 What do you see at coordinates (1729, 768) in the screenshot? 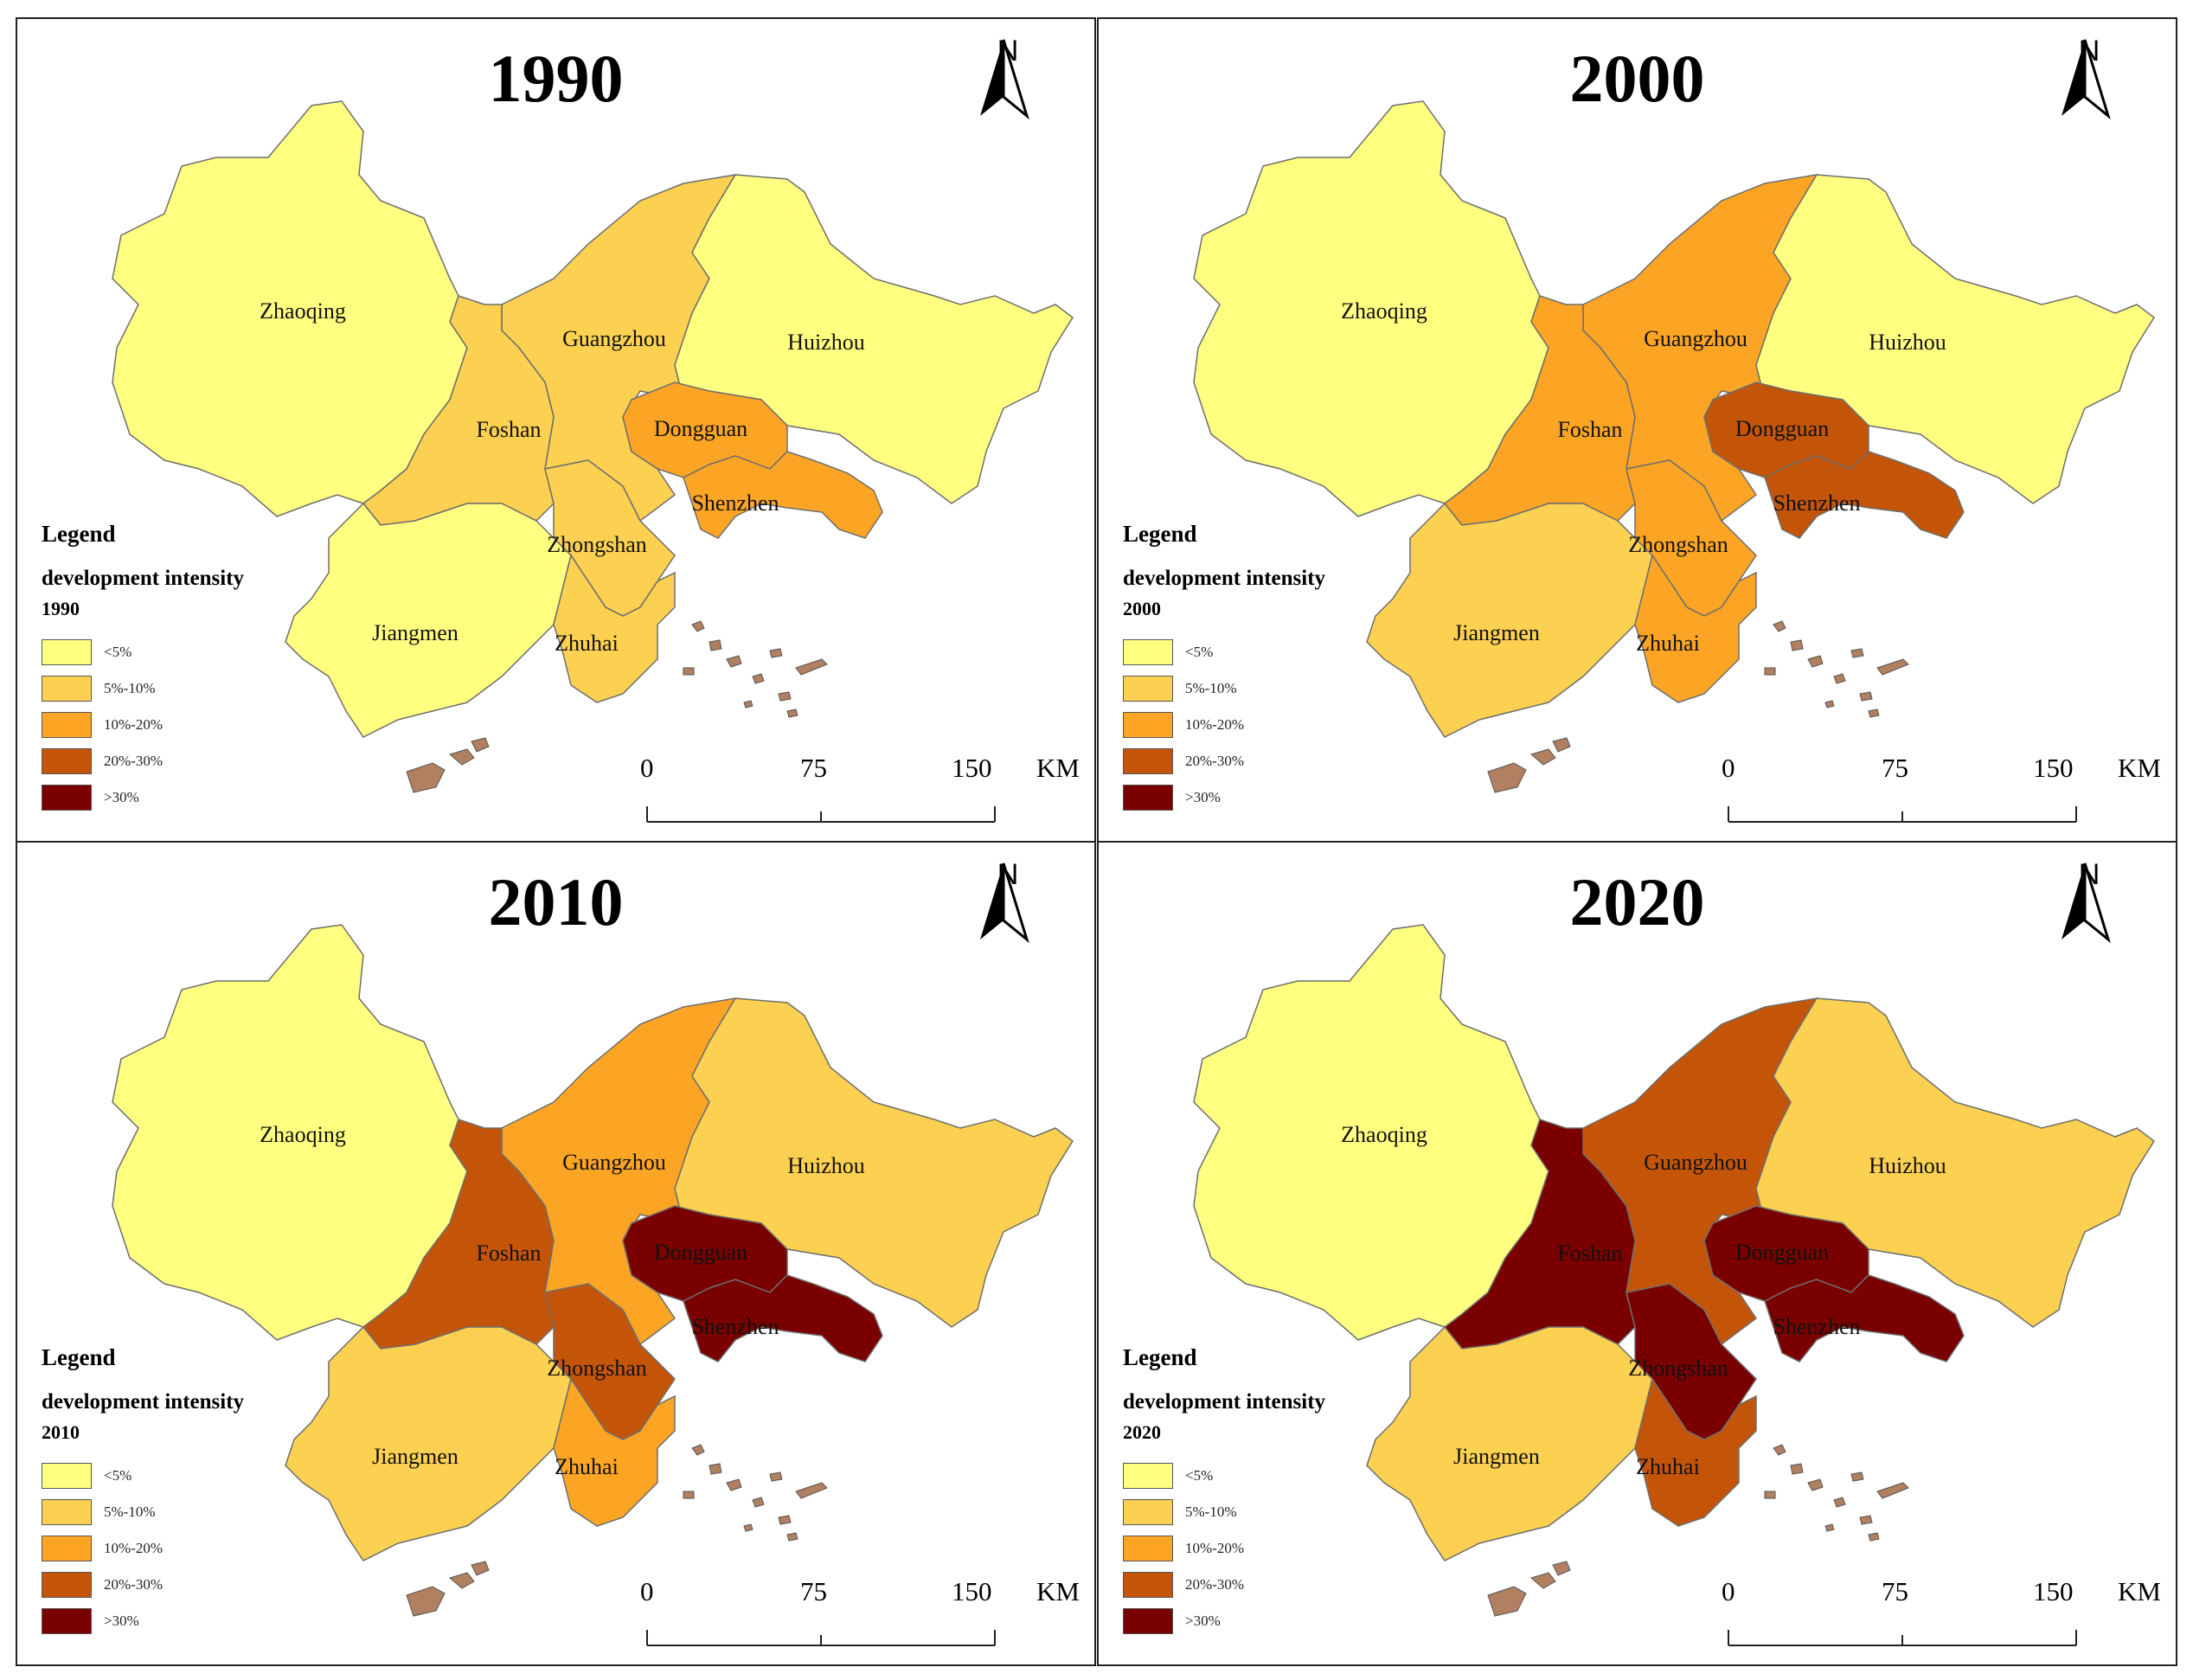
I see `scale-tick-0: 0` at bounding box center [1729, 768].